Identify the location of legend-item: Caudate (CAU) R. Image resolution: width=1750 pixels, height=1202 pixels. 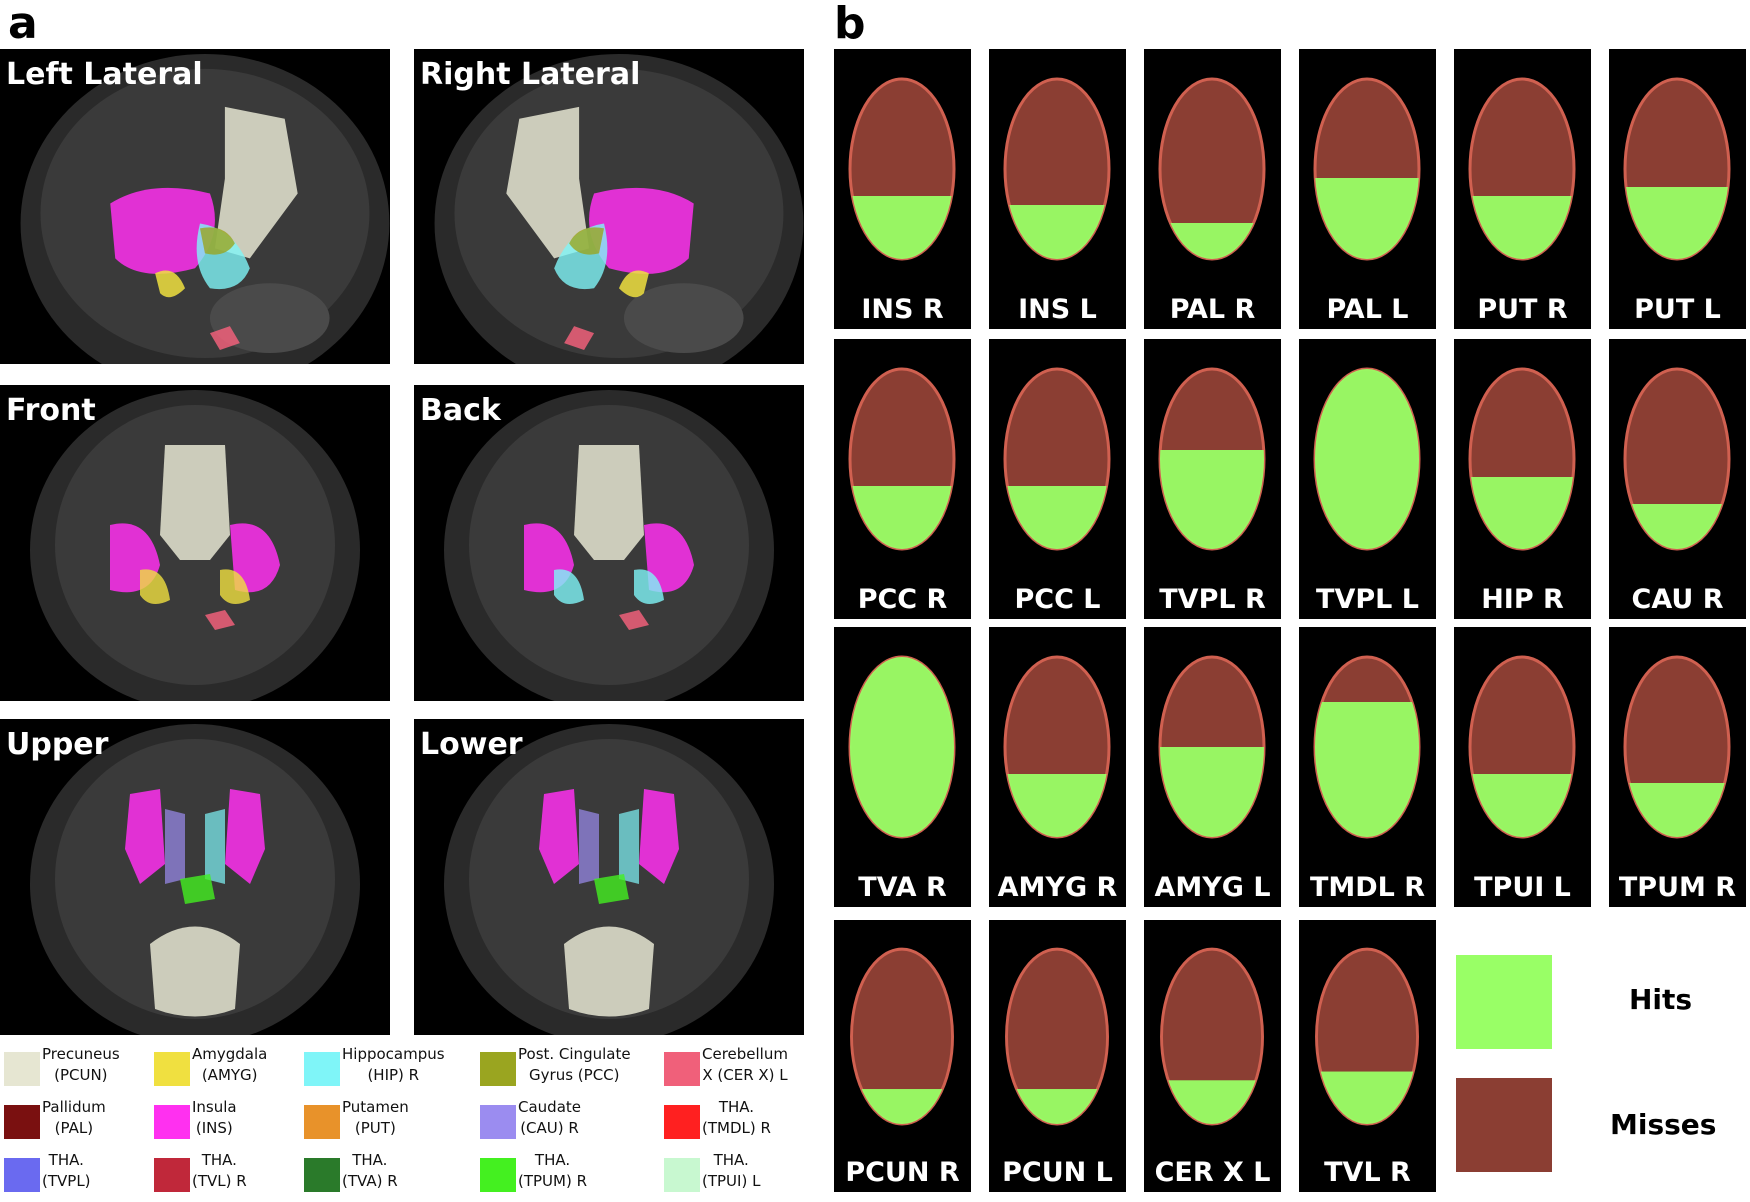
(530, 1118).